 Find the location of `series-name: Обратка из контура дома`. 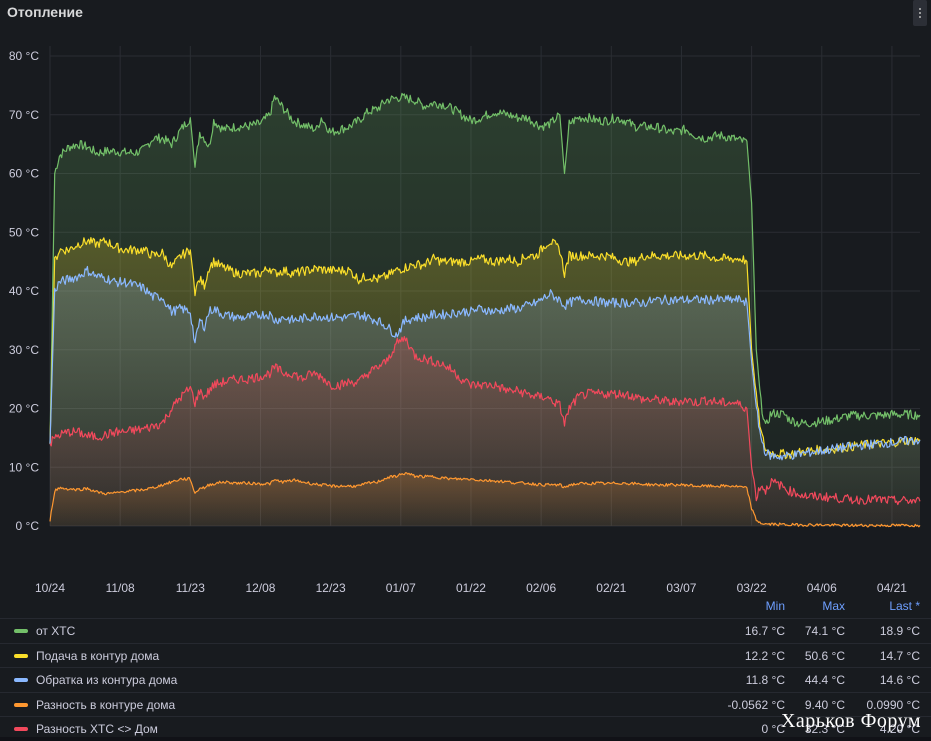

series-name: Обратка из контура дома is located at coordinates (107, 680).